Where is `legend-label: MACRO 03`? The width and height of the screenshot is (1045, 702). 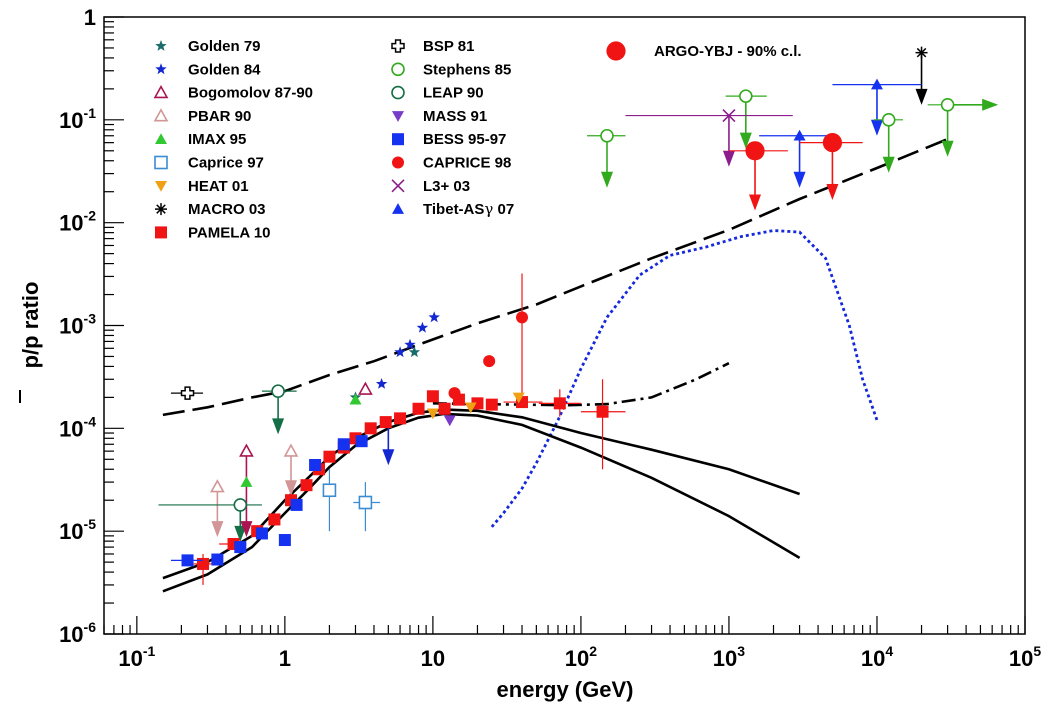 legend-label: MACRO 03 is located at coordinates (227, 209).